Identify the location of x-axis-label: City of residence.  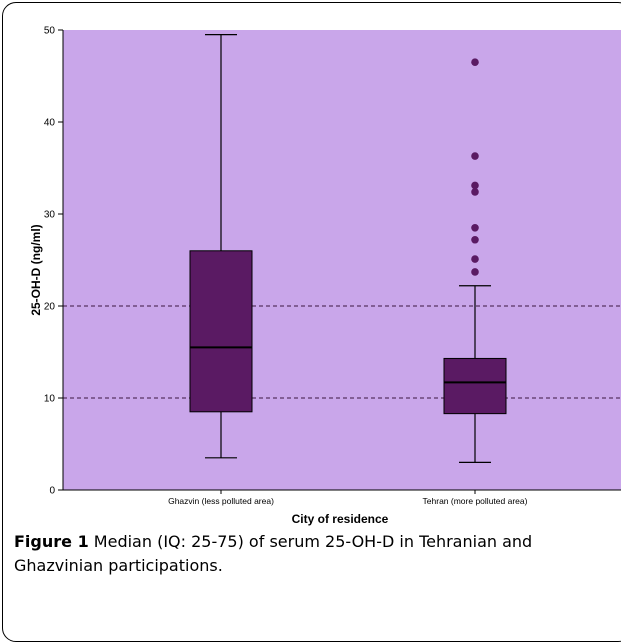
(340, 519).